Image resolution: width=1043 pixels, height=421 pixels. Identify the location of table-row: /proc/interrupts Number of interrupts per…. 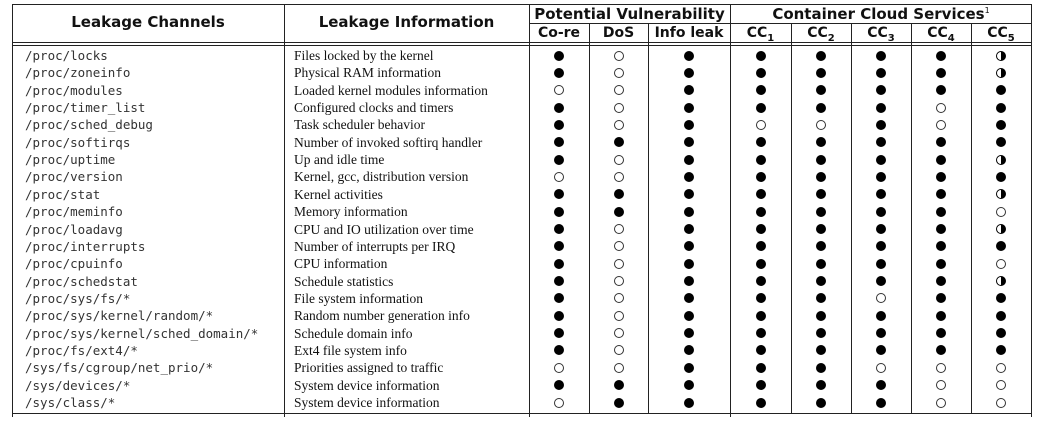
(522, 246).